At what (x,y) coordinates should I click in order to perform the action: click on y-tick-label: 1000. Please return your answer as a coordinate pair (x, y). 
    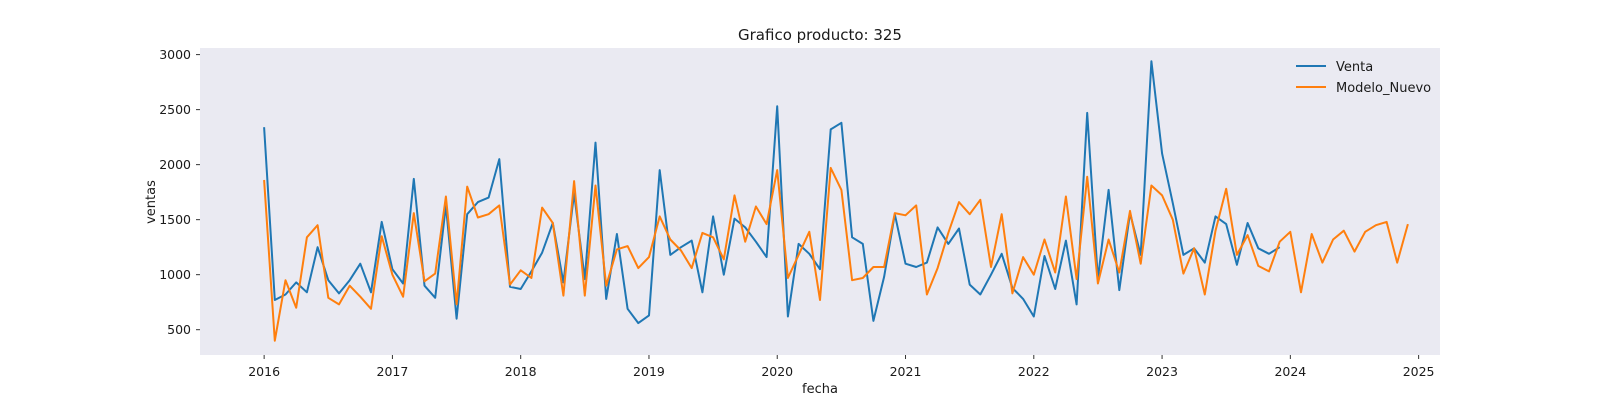
    Looking at the image, I should click on (175, 274).